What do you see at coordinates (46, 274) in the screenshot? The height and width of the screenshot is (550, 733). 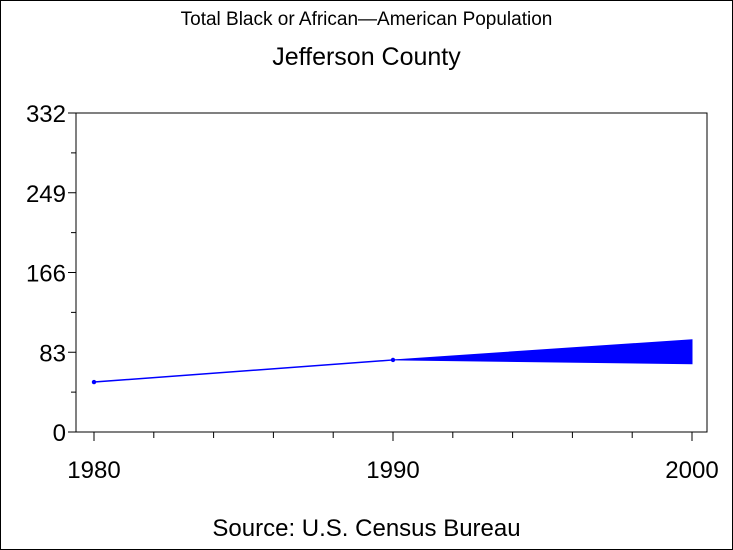 I see `y-tick-label: 166` at bounding box center [46, 274].